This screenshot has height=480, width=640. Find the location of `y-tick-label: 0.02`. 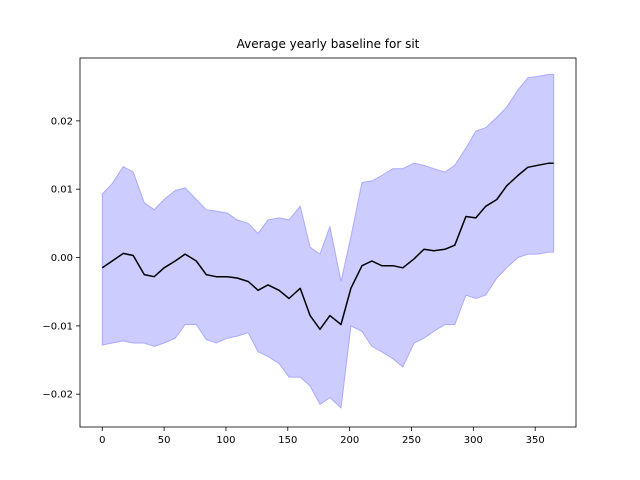

y-tick-label: 0.02 is located at coordinates (62, 121).